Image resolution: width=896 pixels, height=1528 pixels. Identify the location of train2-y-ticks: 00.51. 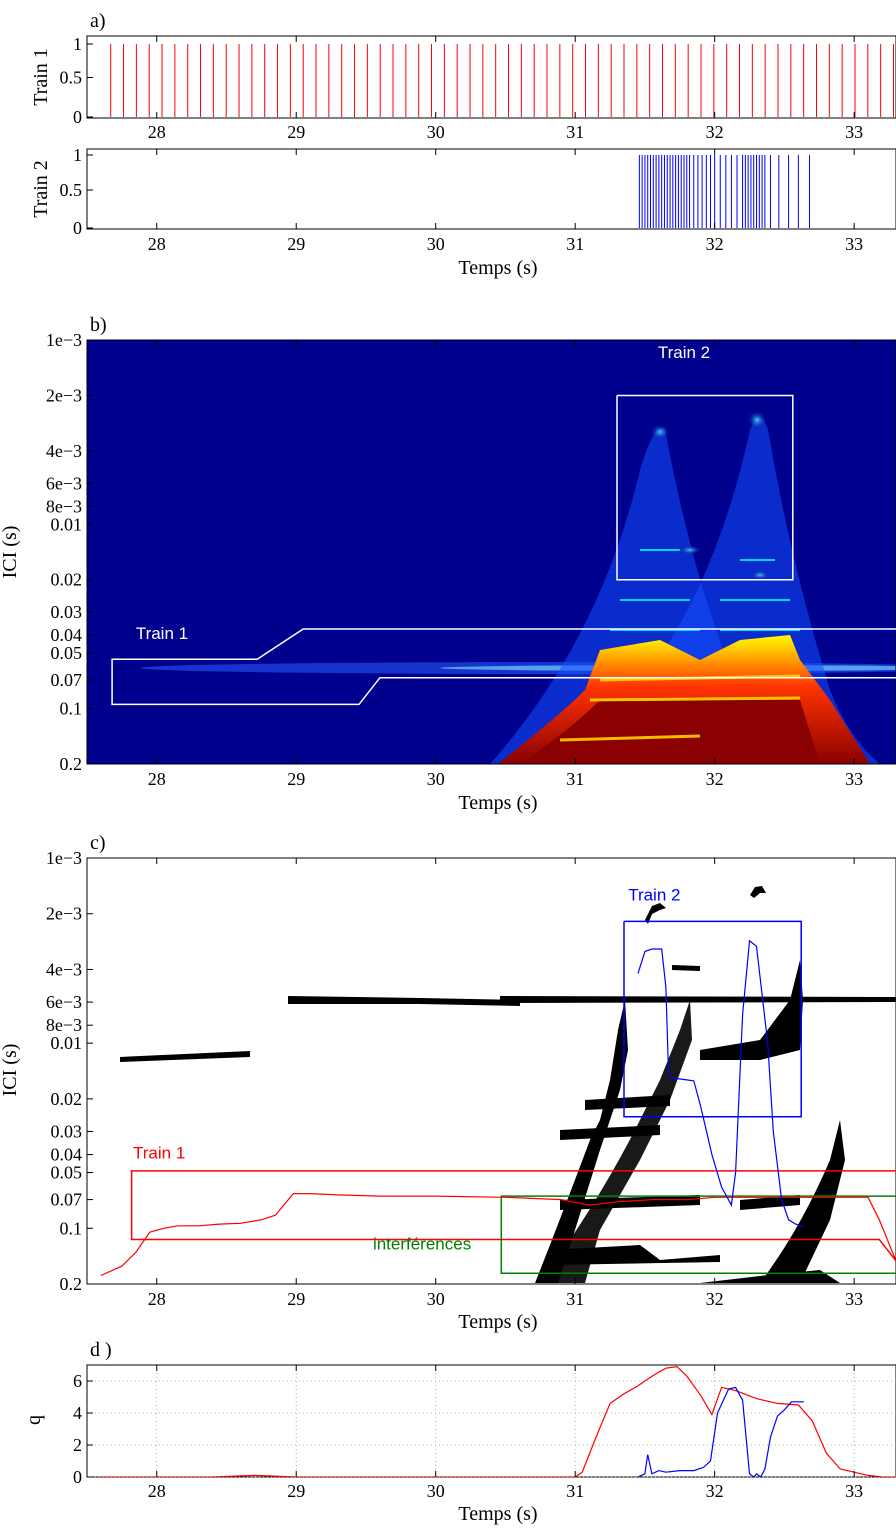
(76, 191).